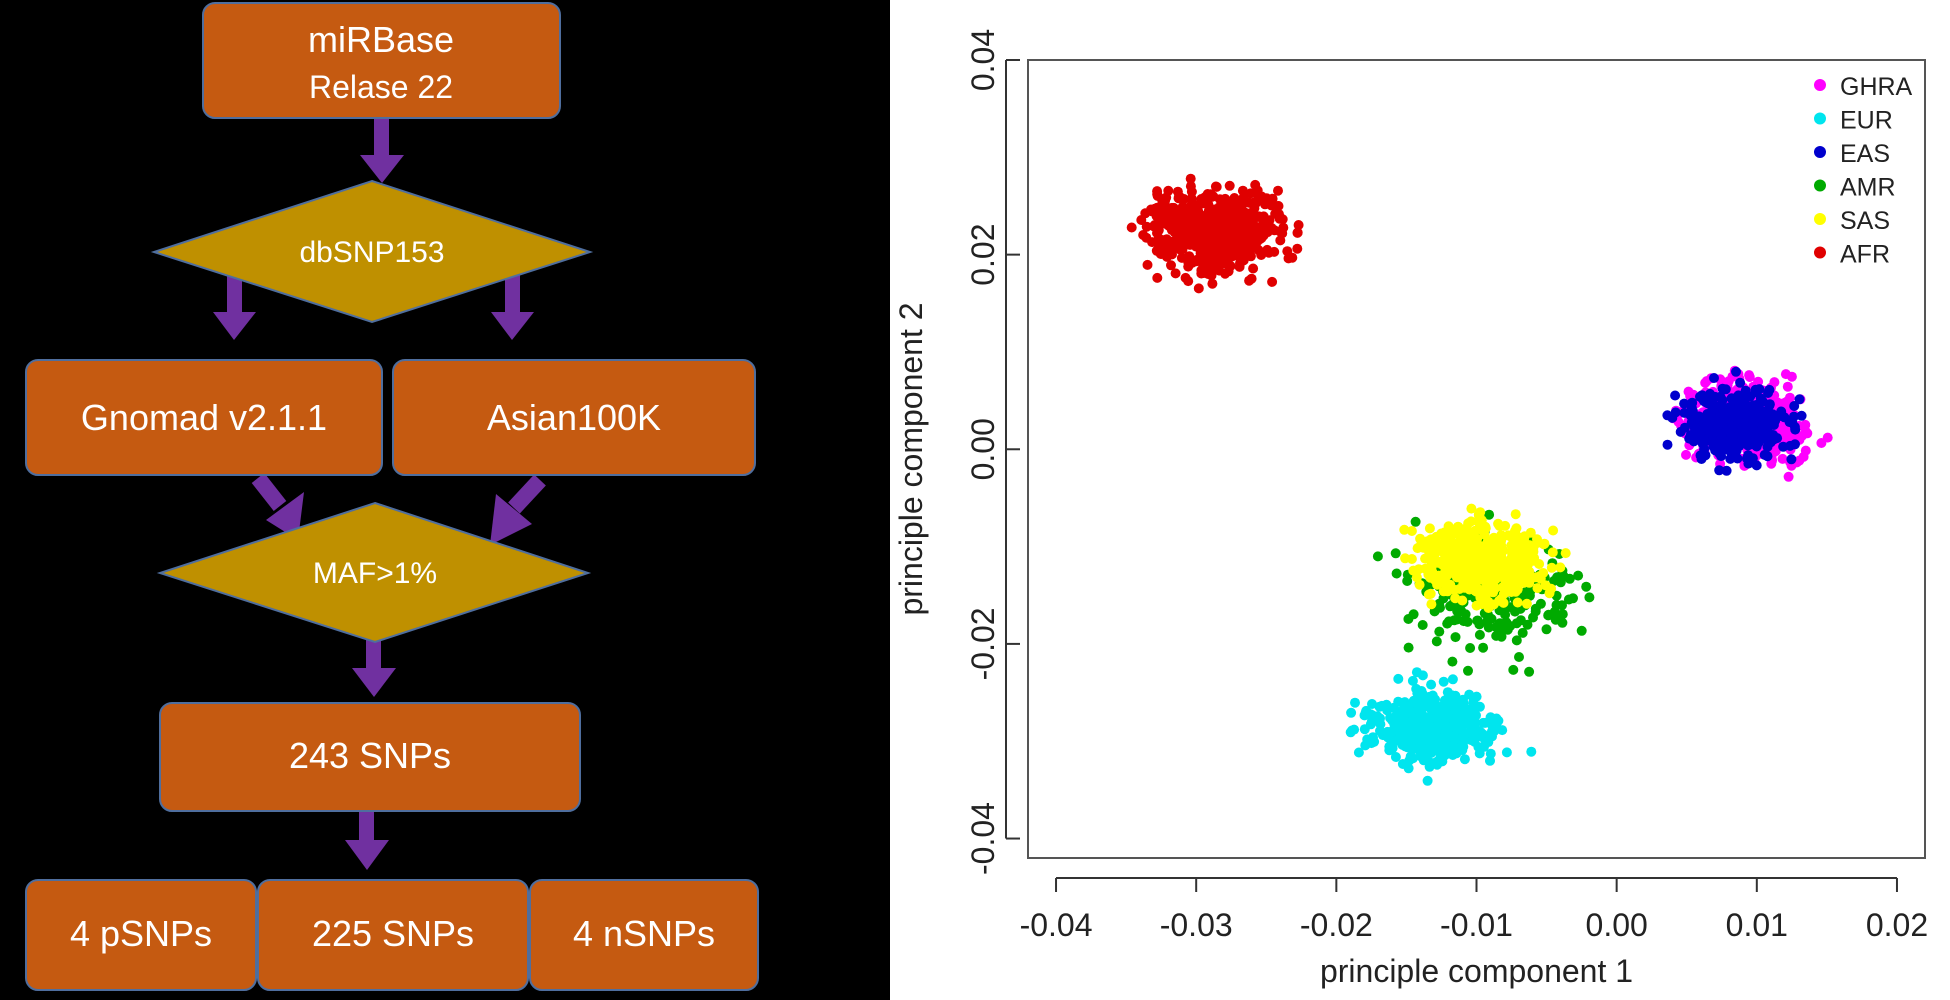  What do you see at coordinates (204, 417) in the screenshot?
I see `node-gnomad: Gnomad v2.1.1` at bounding box center [204, 417].